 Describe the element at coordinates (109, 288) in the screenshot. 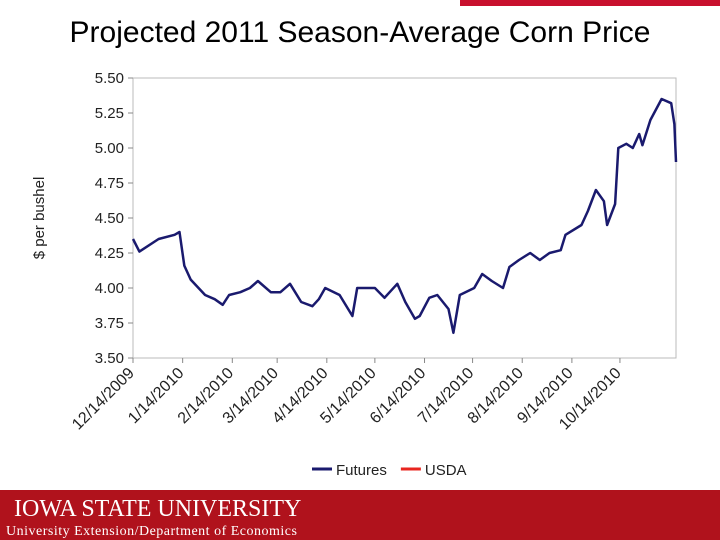

I see `y-tick-label: 4.00` at that location.